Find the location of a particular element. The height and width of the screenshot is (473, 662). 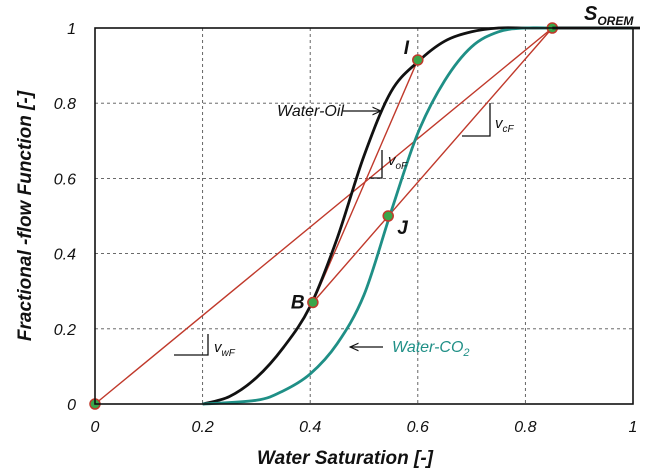

x-tick-labels: 0 0.2 0.4 0.6 0.8 1 is located at coordinates (364, 427).